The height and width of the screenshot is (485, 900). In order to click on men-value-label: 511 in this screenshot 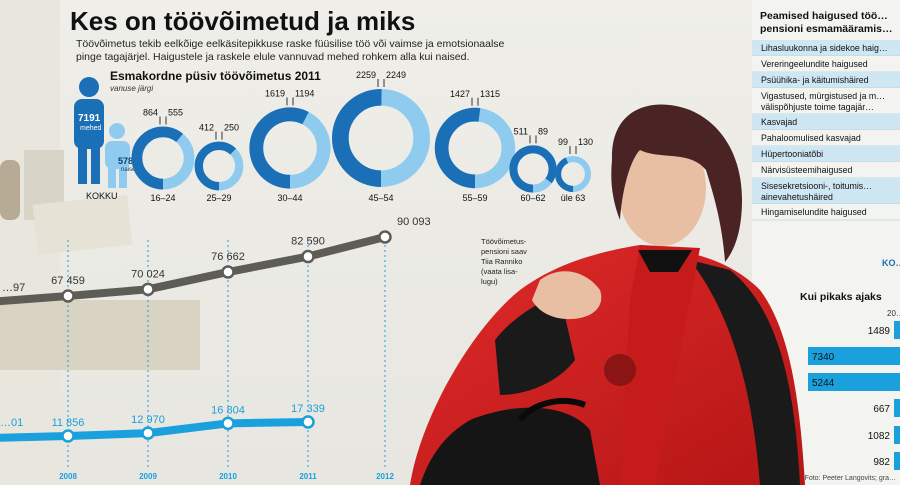, I will do `click(521, 131)`.